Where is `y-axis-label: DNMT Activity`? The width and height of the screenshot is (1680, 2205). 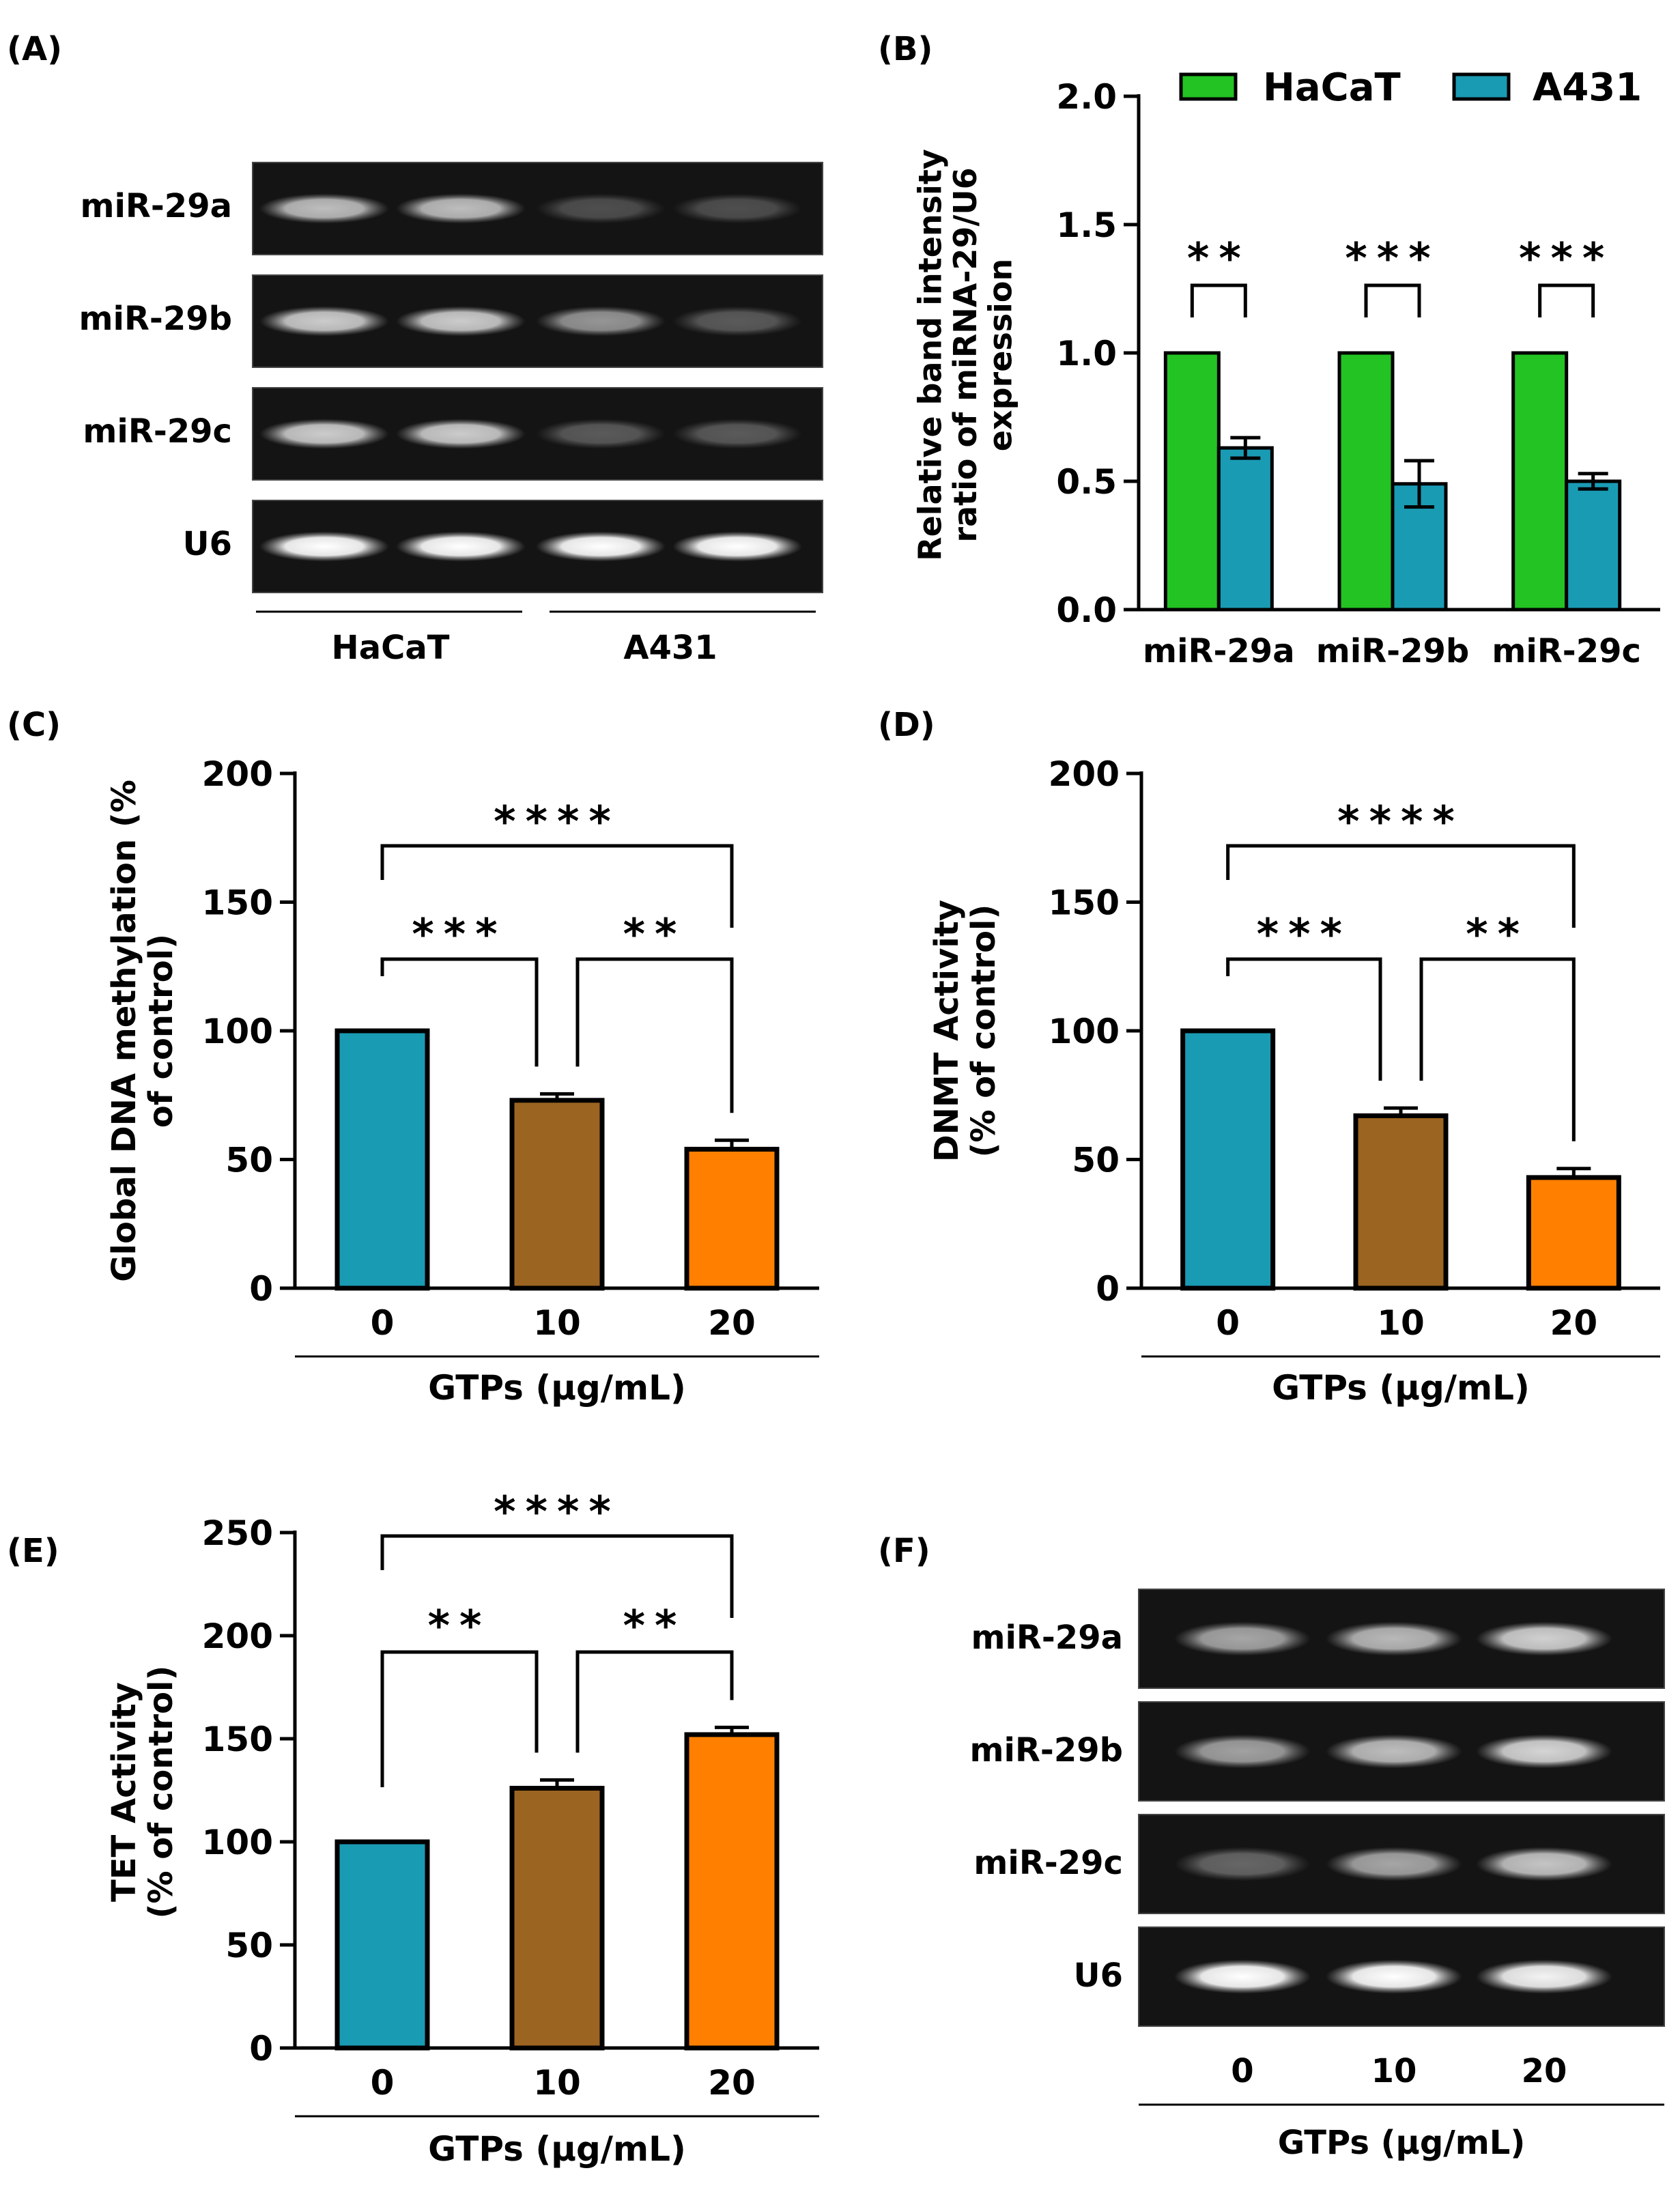 y-axis-label: DNMT Activity is located at coordinates (947, 1031).